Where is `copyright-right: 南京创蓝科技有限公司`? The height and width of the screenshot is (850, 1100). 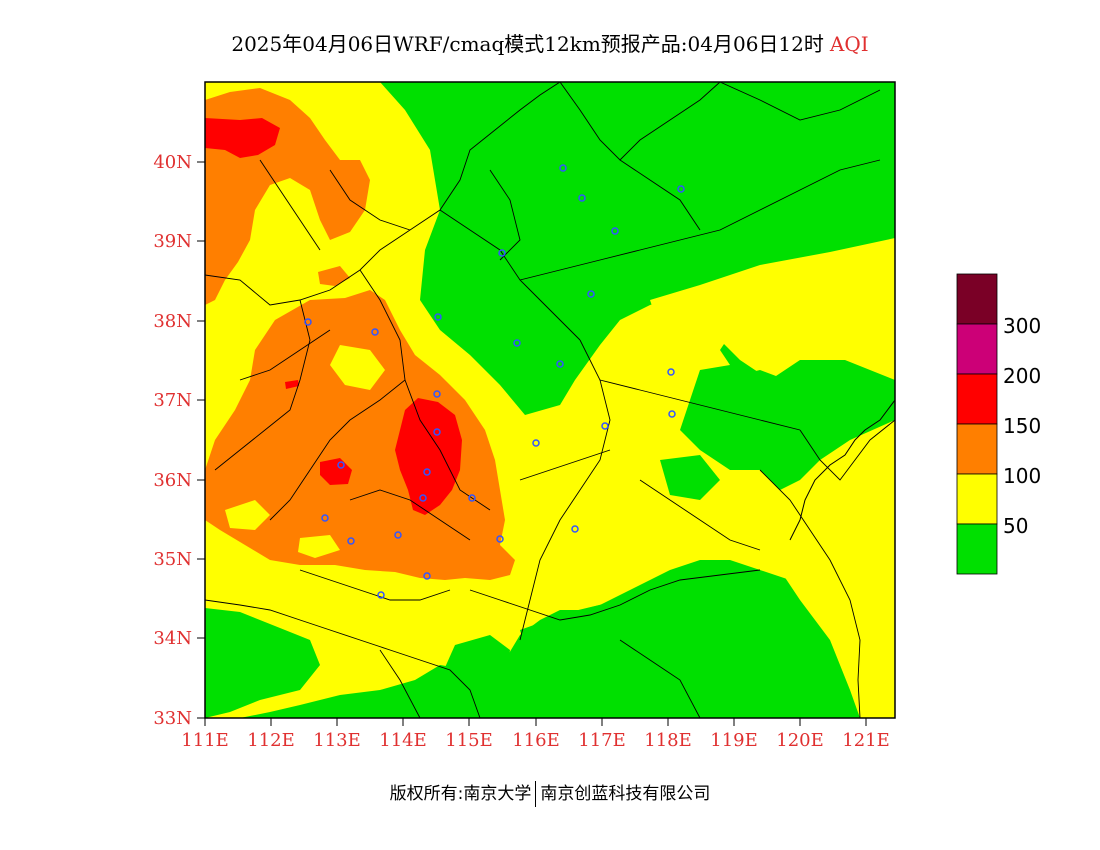 copyright-right: 南京创蓝科技有限公司 is located at coordinates (625, 794).